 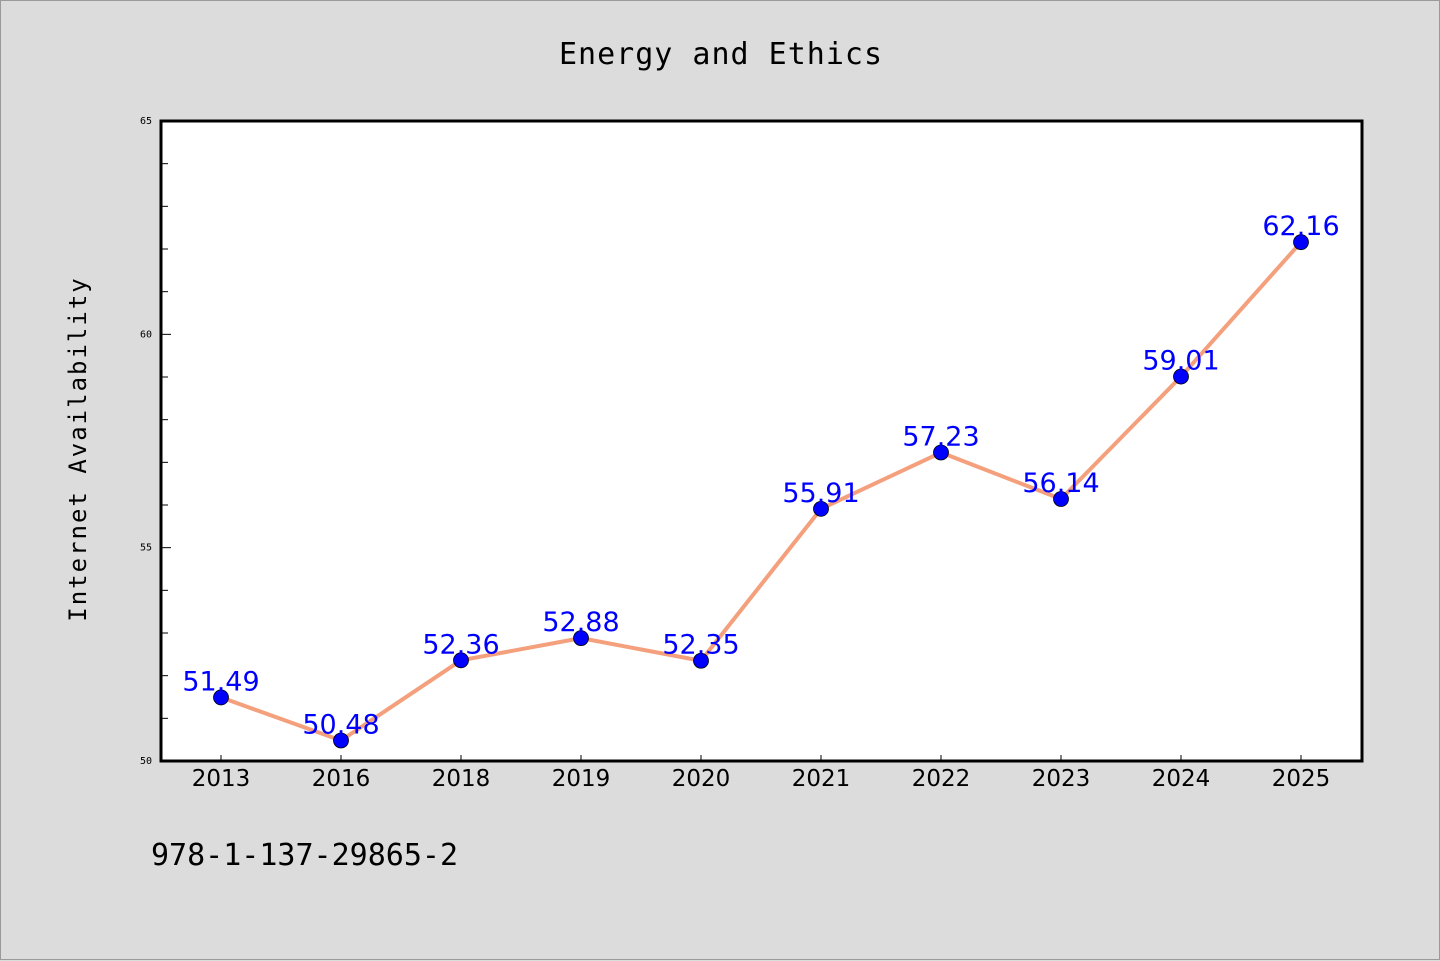 I want to click on x-tick-label: 2025, so click(x=1301, y=779).